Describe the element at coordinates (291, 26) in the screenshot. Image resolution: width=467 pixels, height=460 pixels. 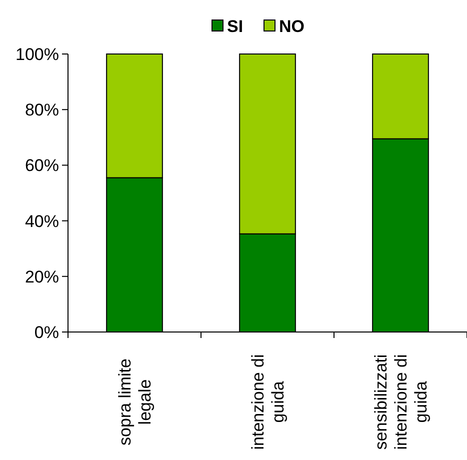
I see `legend-label: NO` at that location.